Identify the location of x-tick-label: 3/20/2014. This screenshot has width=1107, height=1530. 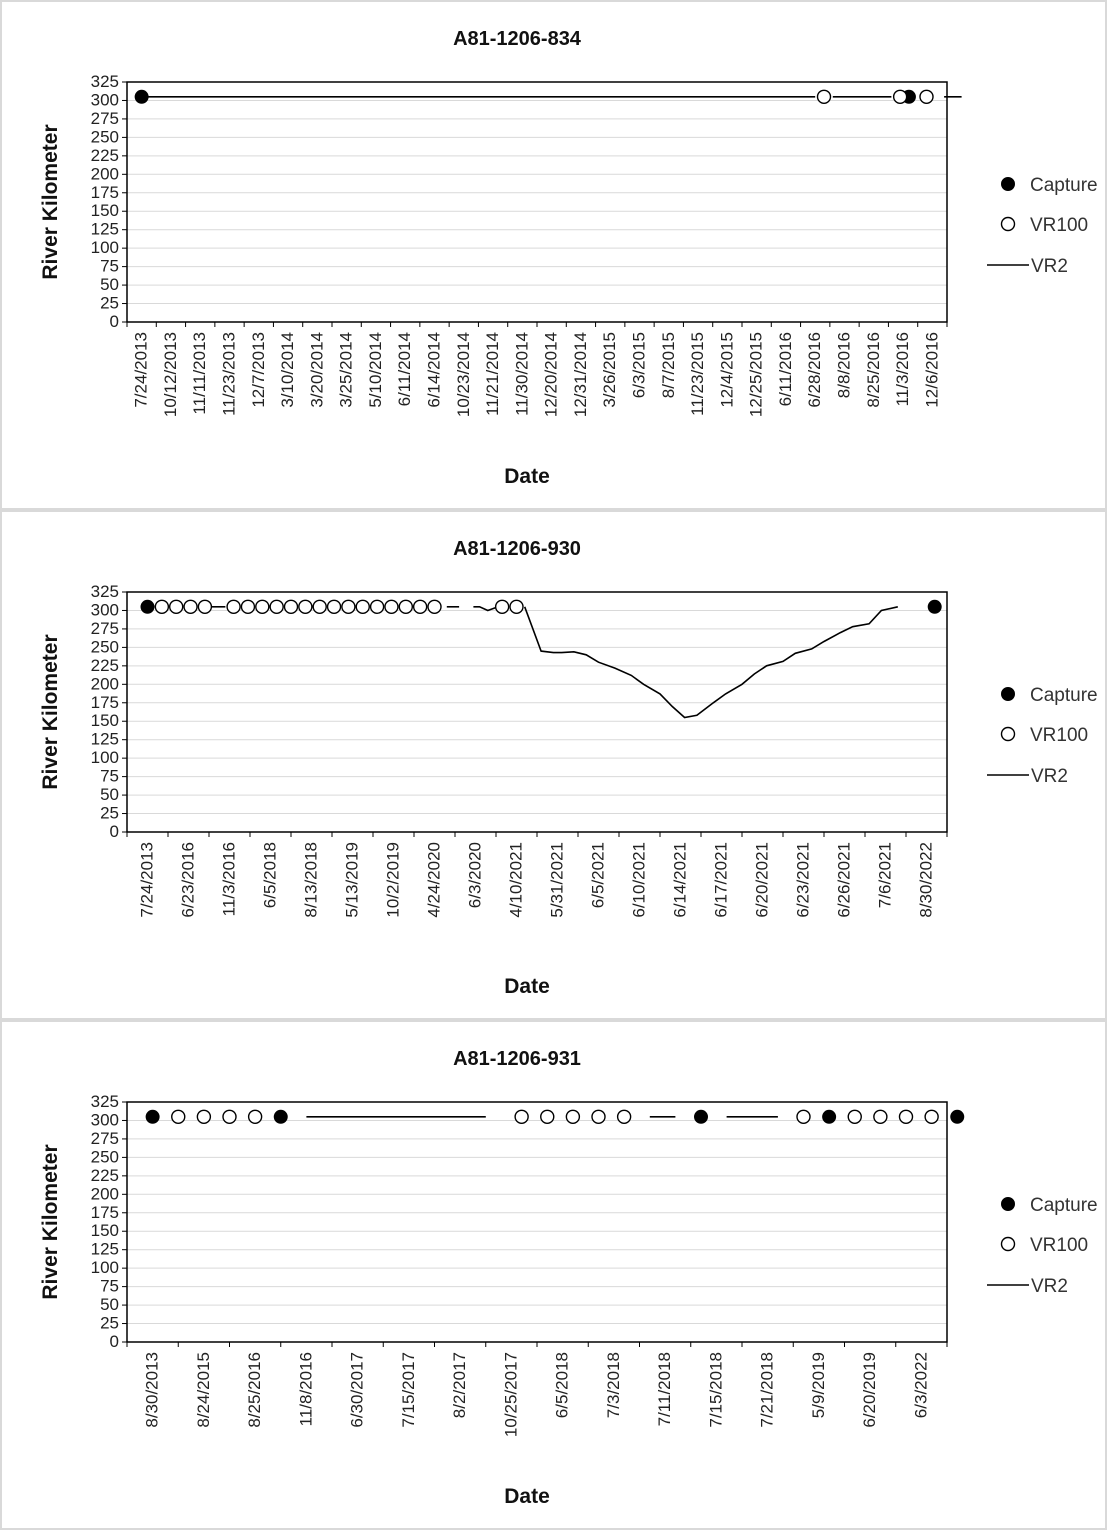
(316, 370).